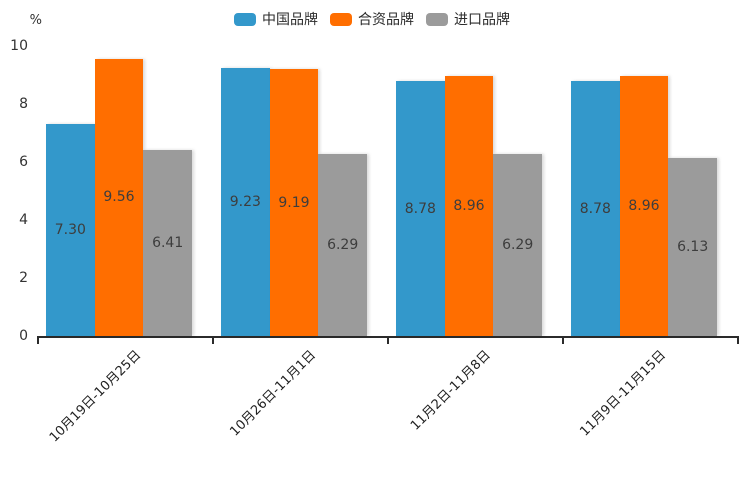 The height and width of the screenshot is (496, 744). What do you see at coordinates (35, 20) in the screenshot?
I see `y-axis-unit-label: %` at bounding box center [35, 20].